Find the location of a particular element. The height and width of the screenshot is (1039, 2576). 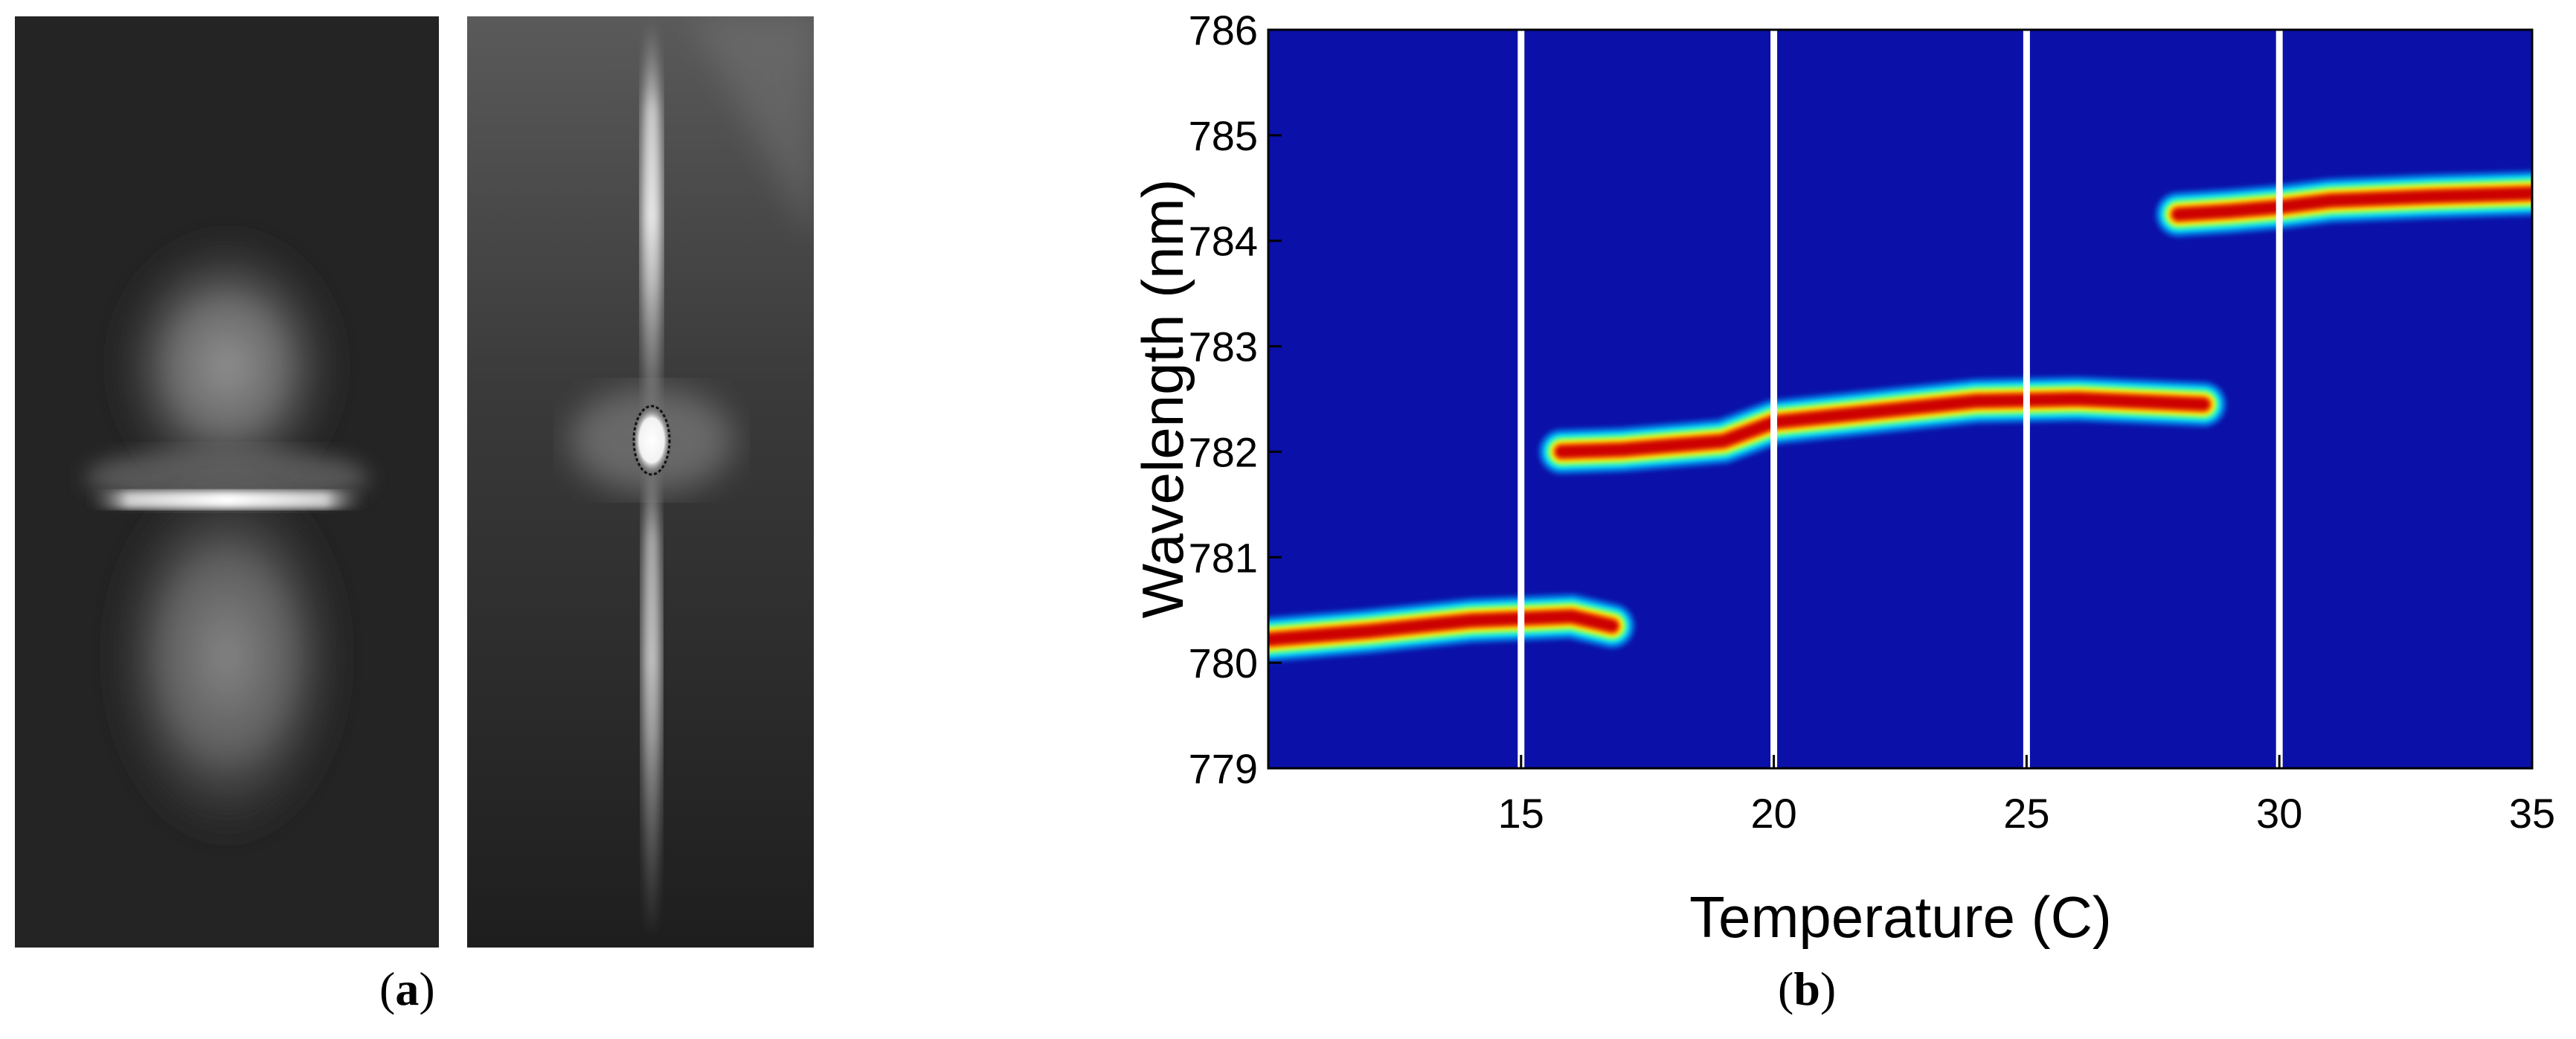

x-axis-title: Temperature (C) is located at coordinates (1900, 917).